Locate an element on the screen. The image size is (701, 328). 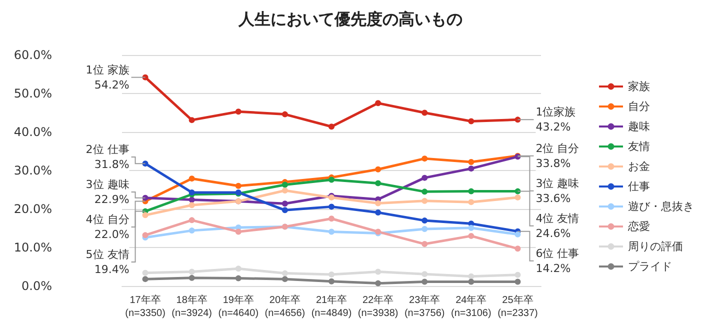
x-tick-label: 21年卒 (n=4849) is located at coordinates (331, 306).